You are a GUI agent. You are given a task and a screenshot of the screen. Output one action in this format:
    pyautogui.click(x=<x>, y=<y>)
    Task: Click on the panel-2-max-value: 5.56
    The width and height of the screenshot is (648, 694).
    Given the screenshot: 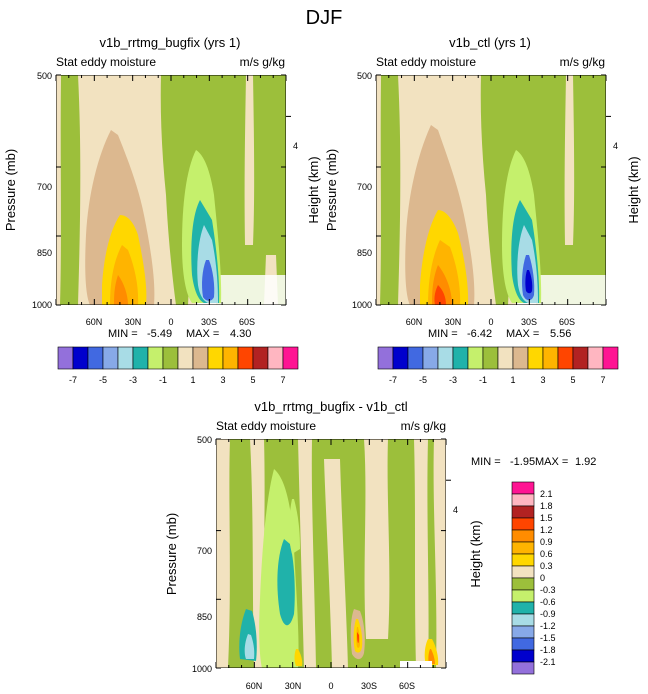 What is the action you would take?
    pyautogui.click(x=560, y=334)
    